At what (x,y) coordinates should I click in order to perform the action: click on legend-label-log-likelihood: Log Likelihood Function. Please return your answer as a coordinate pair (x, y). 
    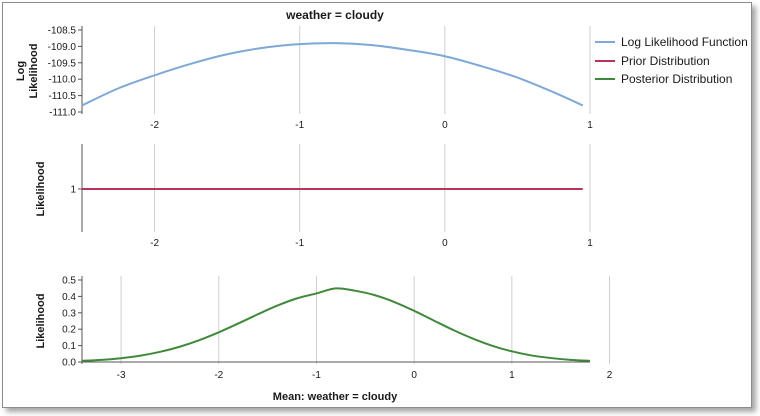
    Looking at the image, I should click on (684, 42).